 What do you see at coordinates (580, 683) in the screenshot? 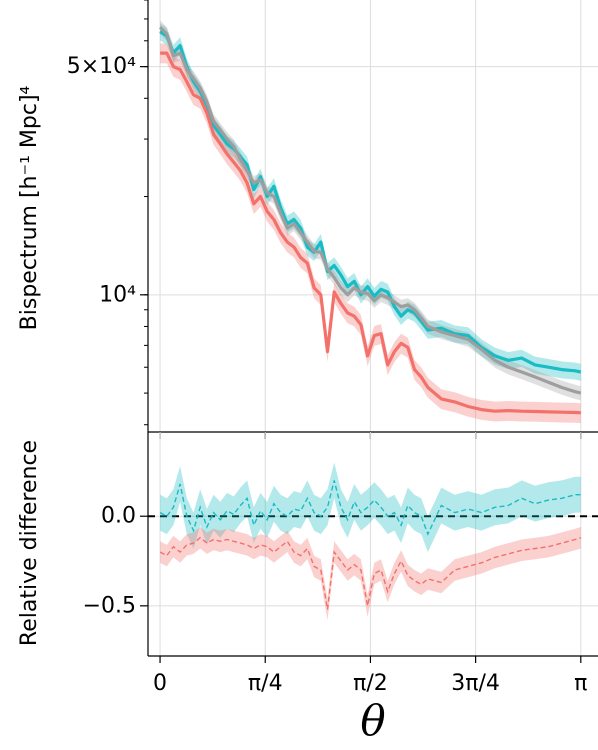
I see `x-tick-label-4: π` at bounding box center [580, 683].